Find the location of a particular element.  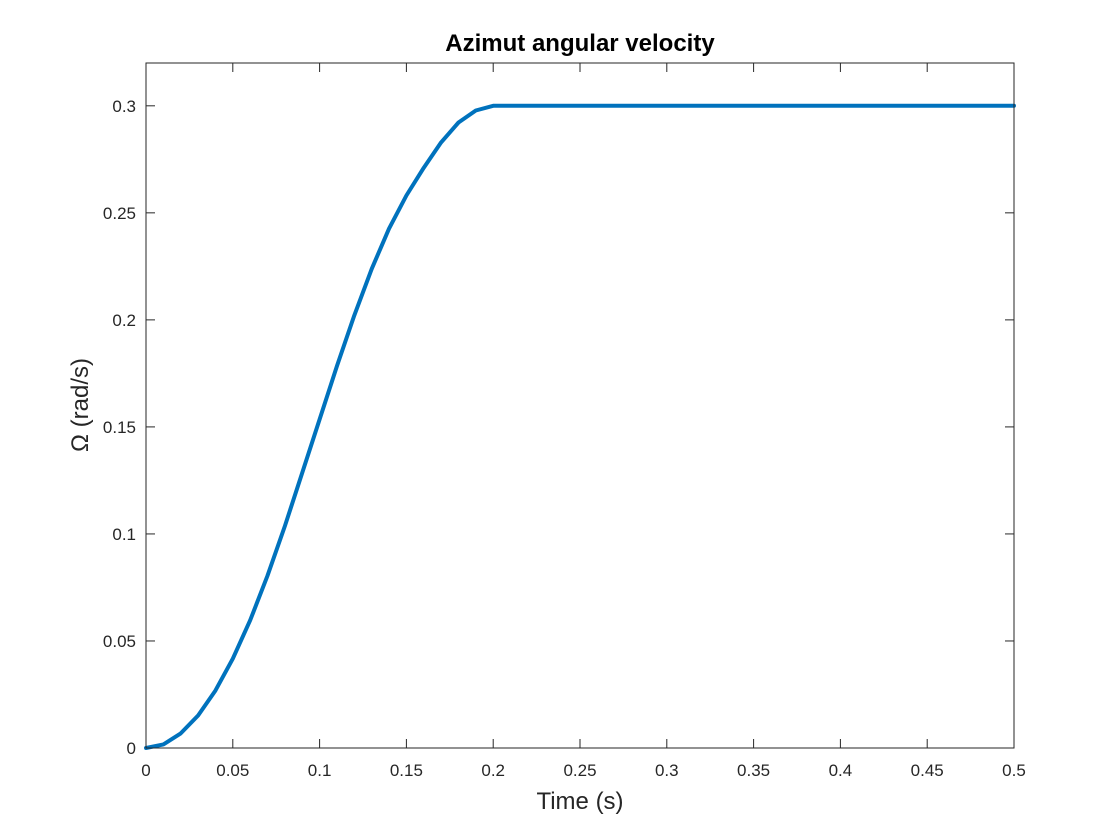

x-tick-label: 0.3 is located at coordinates (667, 770).